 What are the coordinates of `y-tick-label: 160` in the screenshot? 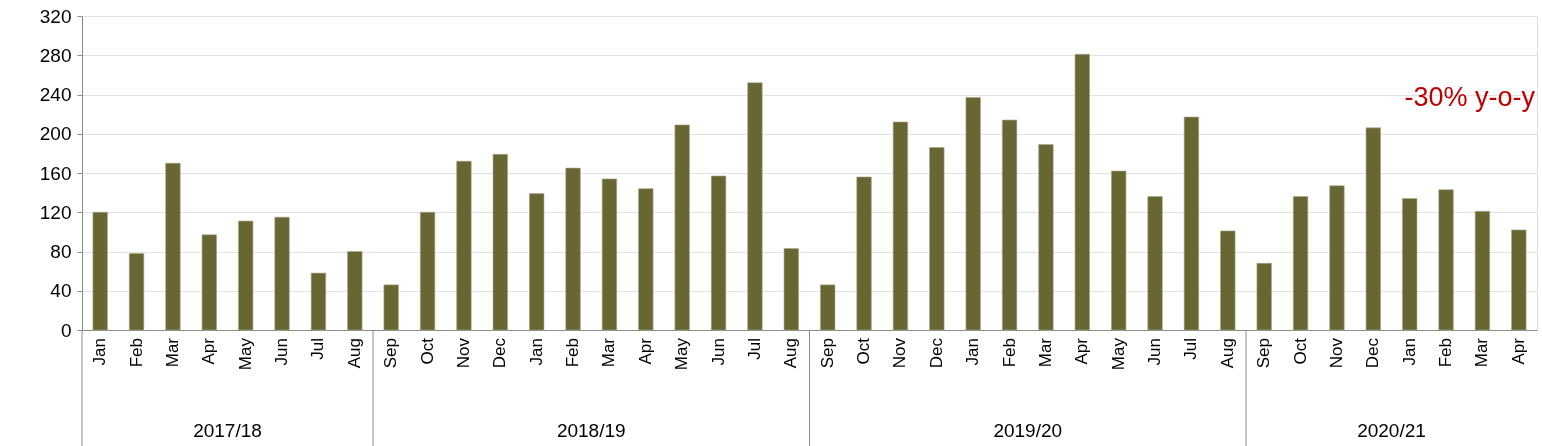 It's located at (55, 173).